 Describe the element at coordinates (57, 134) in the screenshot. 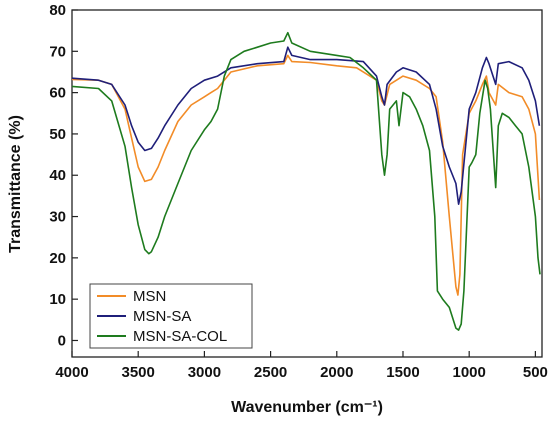

I see `y-tick-label: 50` at that location.